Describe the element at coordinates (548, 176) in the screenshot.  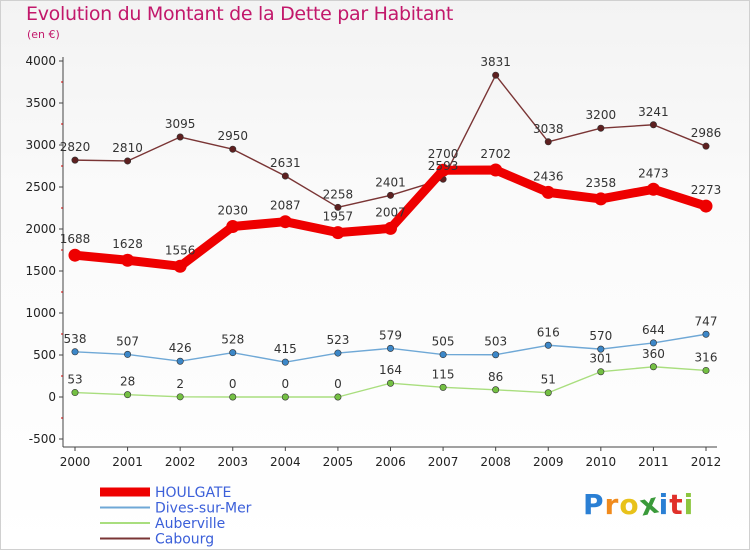
I see `data-label: 2436` at that location.